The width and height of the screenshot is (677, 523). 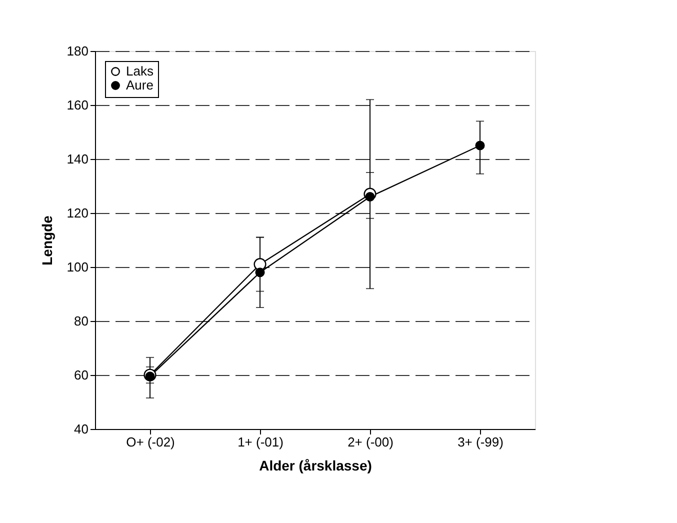 What do you see at coordinates (46, 240) in the screenshot?
I see `y-axis-title: Lengde` at bounding box center [46, 240].